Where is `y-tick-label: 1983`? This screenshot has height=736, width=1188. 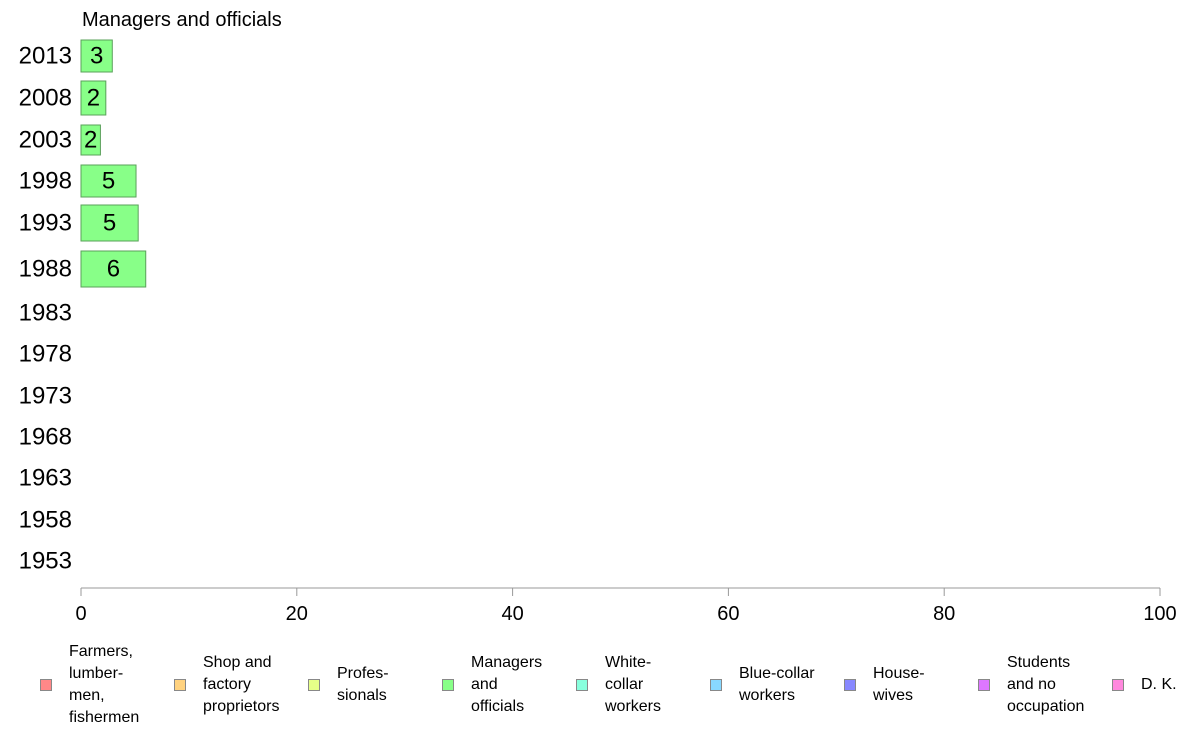
y-tick-label: 1983 is located at coordinates (45, 313).